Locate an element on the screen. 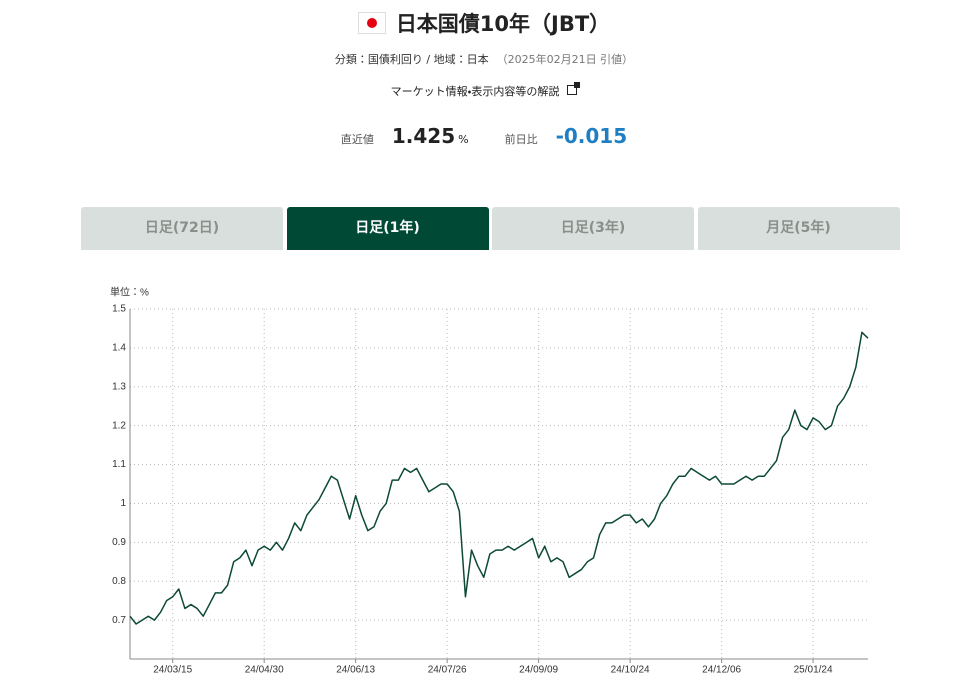  latest-value: 1.425 is located at coordinates (423, 136).